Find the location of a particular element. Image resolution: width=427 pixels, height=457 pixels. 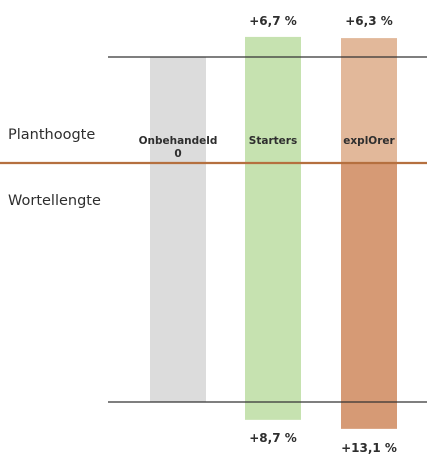

value-label-explorer-planthoogte: +6,3 % is located at coordinates (369, 21).